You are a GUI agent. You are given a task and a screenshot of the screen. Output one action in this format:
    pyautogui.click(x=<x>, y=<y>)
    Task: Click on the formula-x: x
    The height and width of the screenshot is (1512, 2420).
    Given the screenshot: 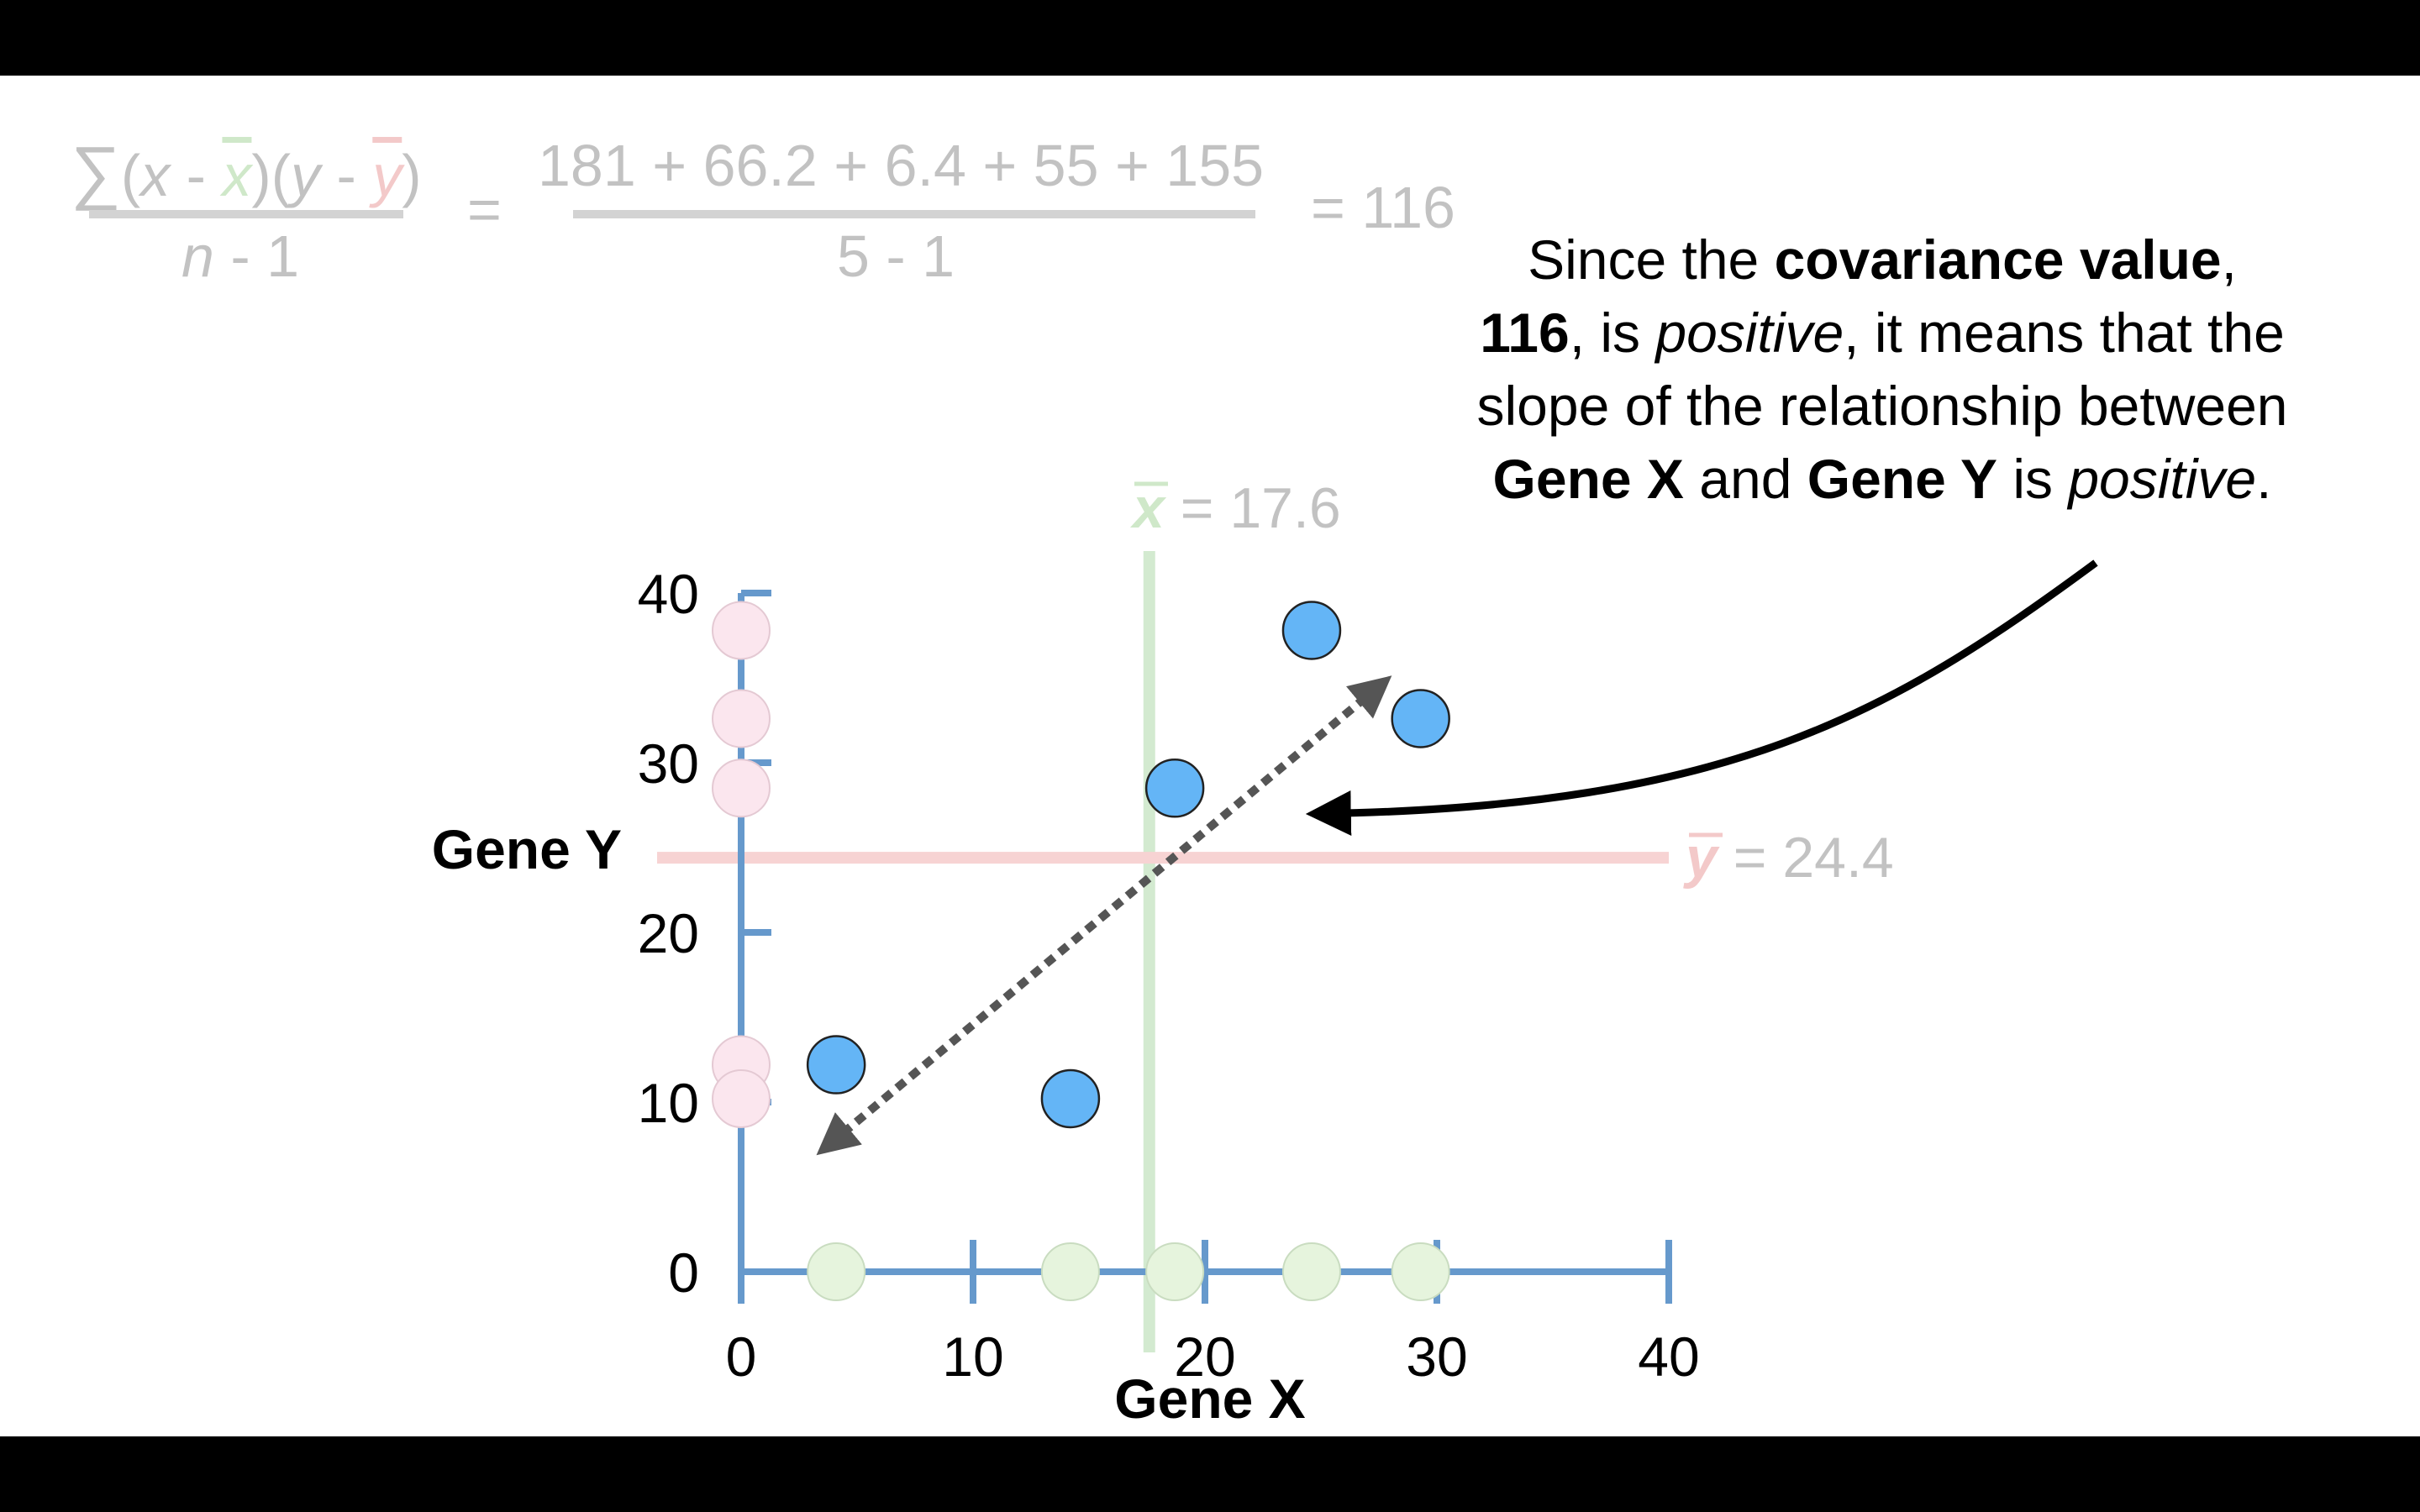 What is the action you would take?
    pyautogui.click(x=155, y=175)
    